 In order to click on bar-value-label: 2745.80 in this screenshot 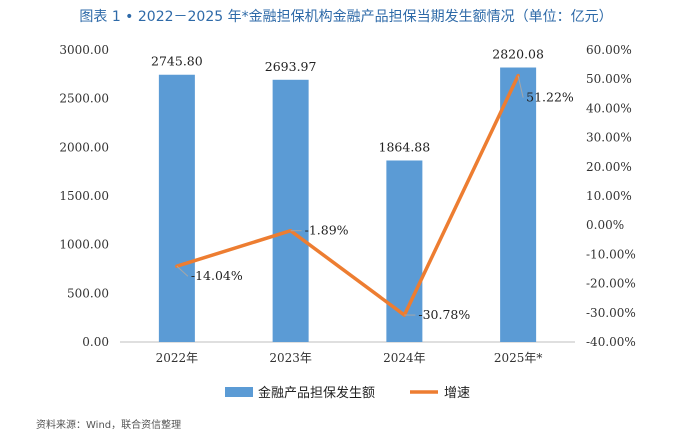, I will do `click(177, 61)`.